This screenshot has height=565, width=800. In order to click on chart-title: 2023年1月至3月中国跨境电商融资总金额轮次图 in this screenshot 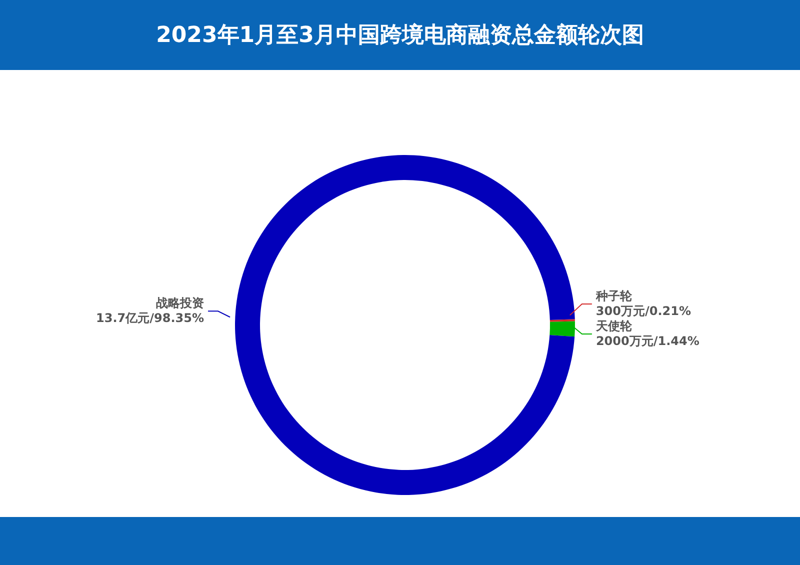, I will do `click(400, 35)`.